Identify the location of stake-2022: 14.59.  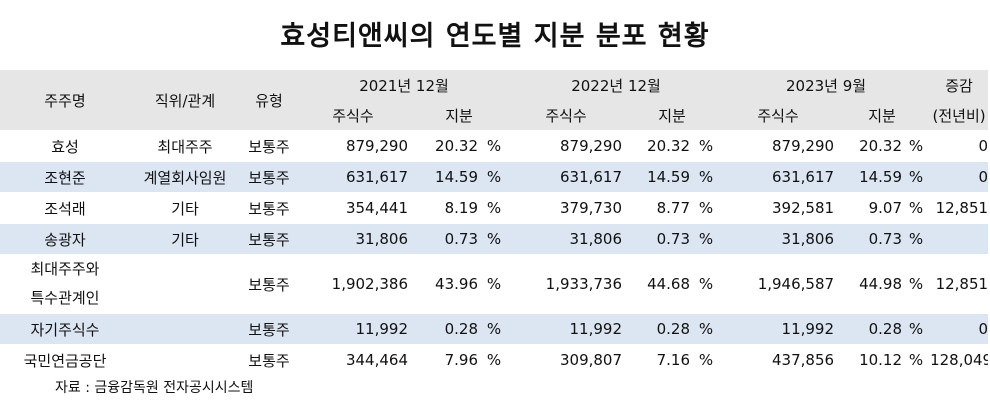
(656, 177).